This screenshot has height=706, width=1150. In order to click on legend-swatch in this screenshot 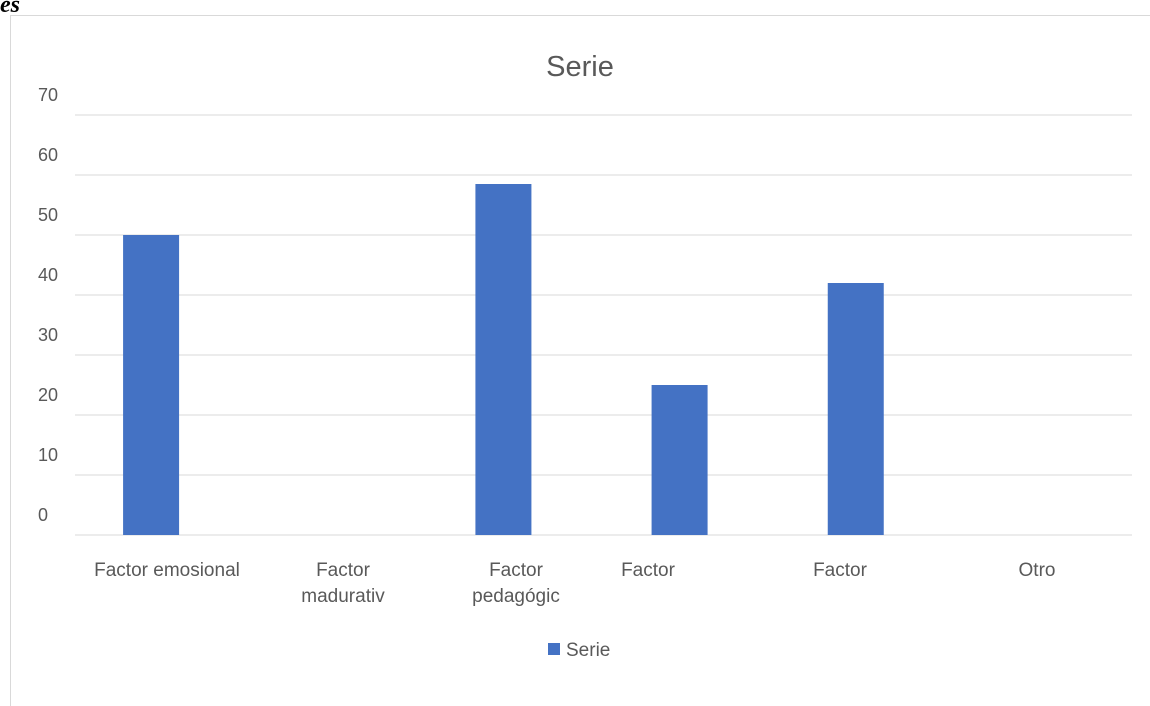, I will do `click(554, 649)`.